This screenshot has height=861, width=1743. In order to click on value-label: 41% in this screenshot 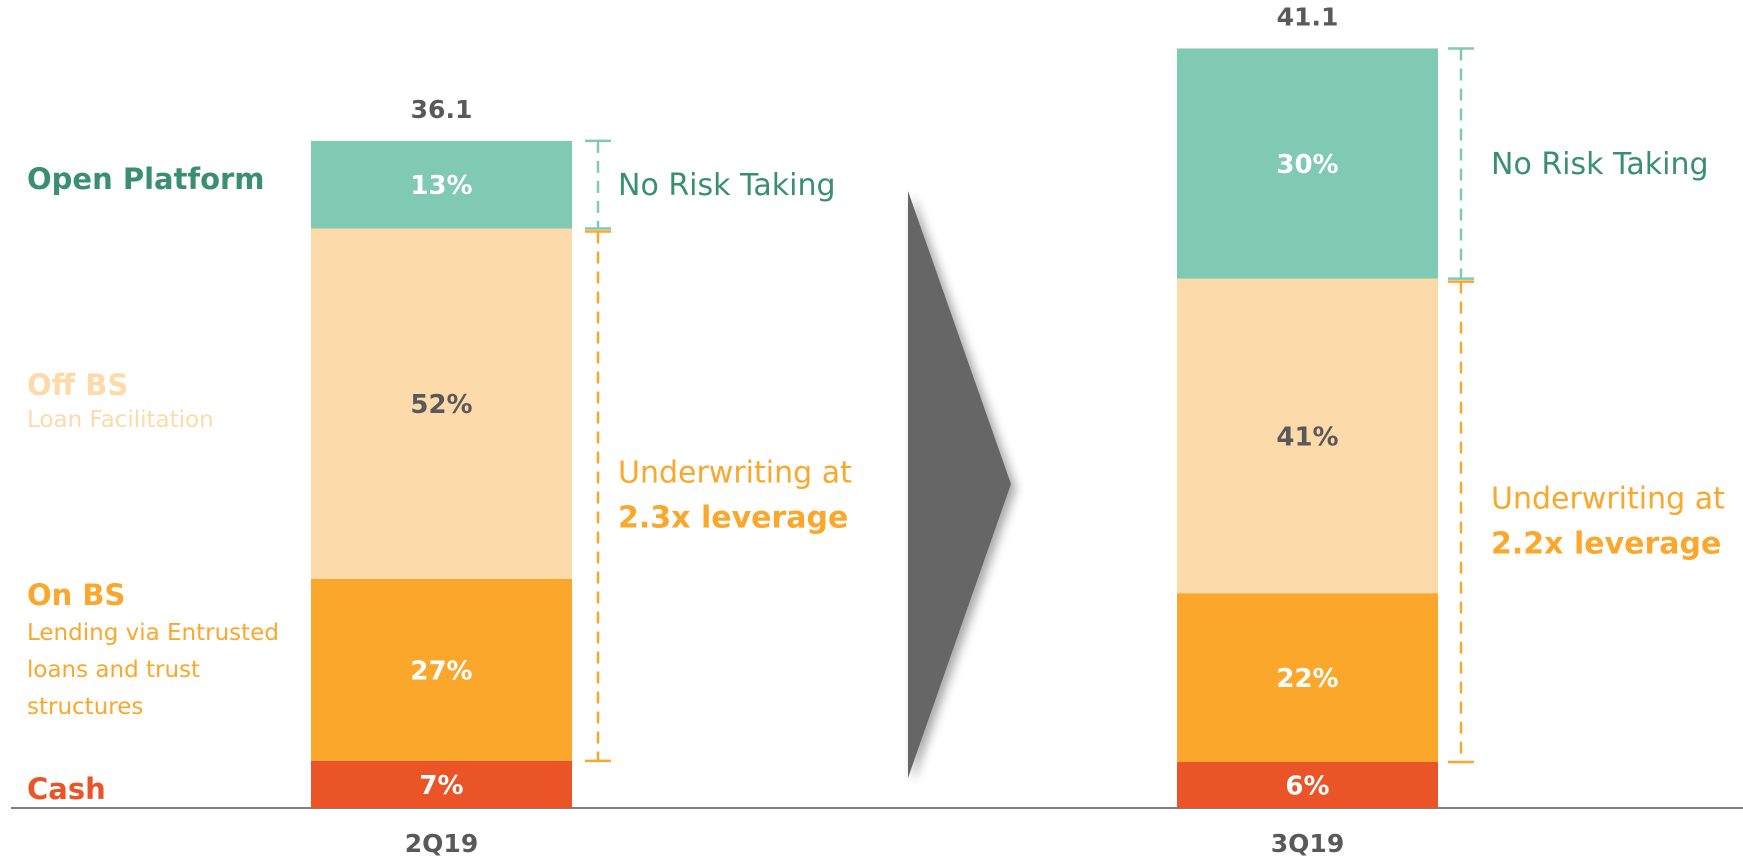, I will do `click(1307, 437)`.